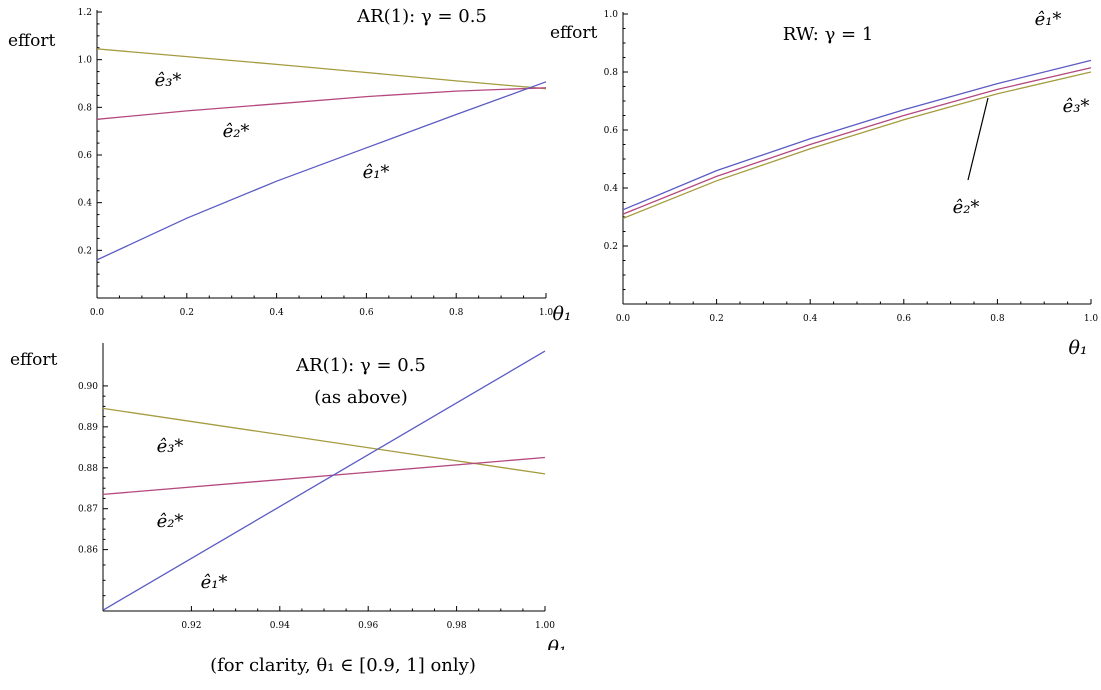  Describe the element at coordinates (85, 13) in the screenshot. I see `y-tick-label: 1.2` at that location.